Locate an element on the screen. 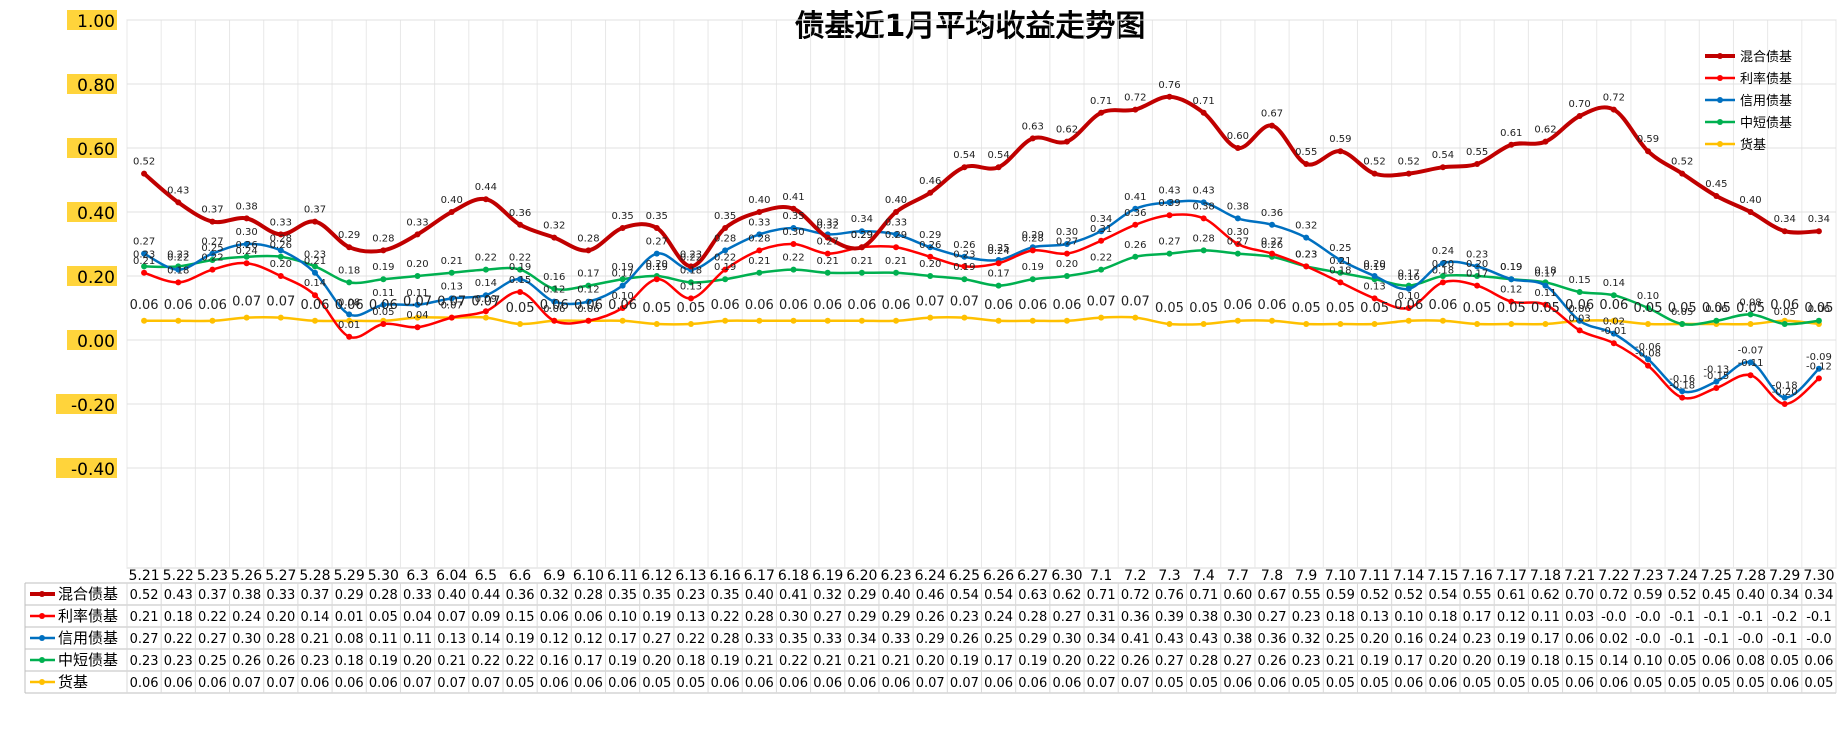 This screenshot has height=731, width=1843. data-label: 0.33 is located at coordinates (281, 222).